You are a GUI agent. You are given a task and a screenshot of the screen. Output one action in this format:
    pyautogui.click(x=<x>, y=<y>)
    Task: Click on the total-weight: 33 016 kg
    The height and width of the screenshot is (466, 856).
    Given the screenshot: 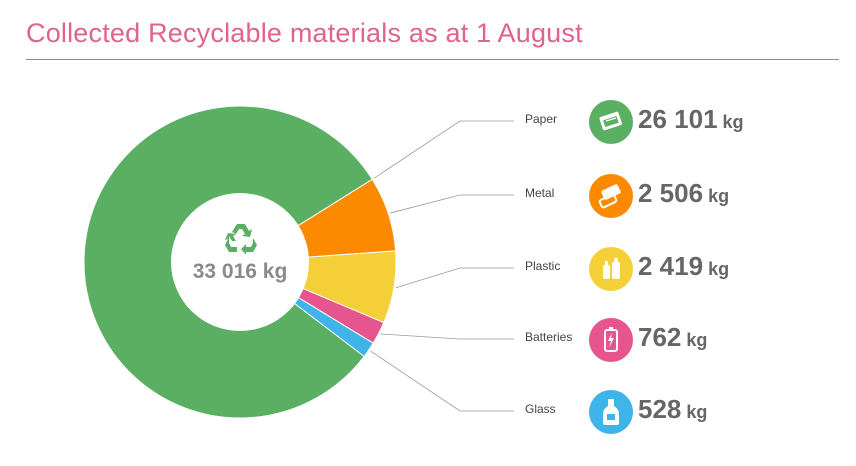 What is the action you would take?
    pyautogui.click(x=240, y=271)
    